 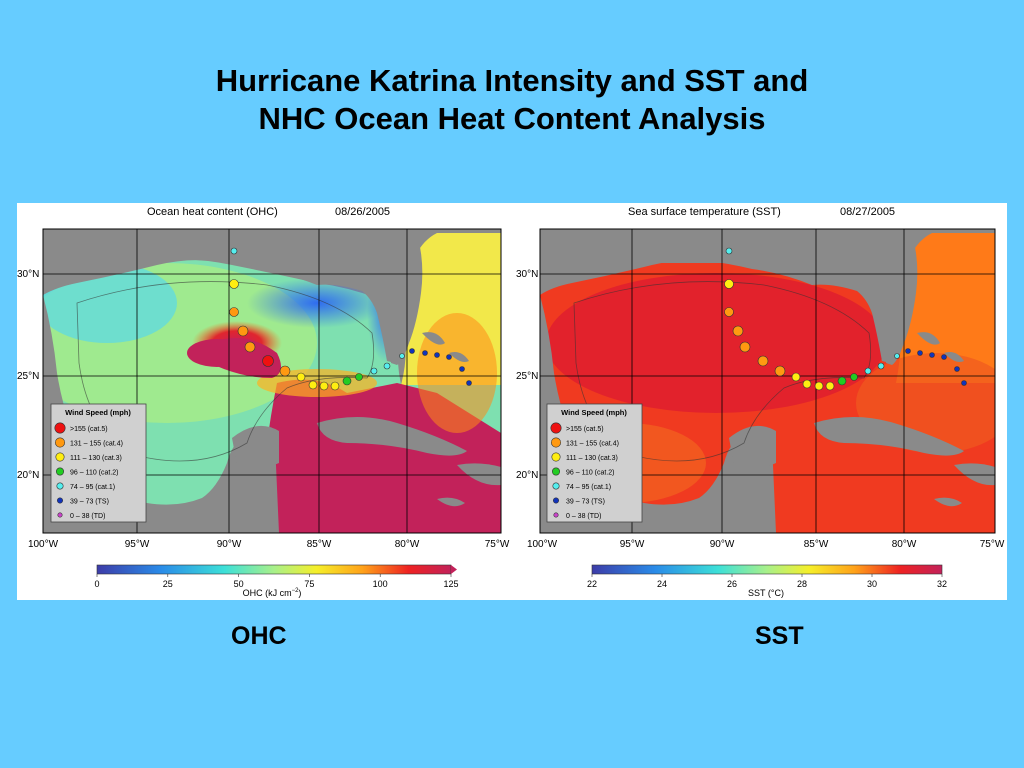 What do you see at coordinates (94, 473) in the screenshot?
I see `ohc-legend-label-3: 96 – 110 (cat.2)` at bounding box center [94, 473].